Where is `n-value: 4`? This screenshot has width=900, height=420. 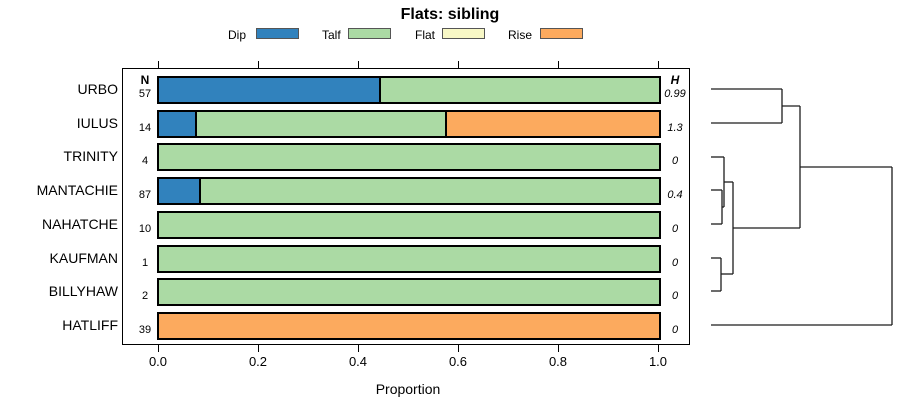
n-value: 4 is located at coordinates (145, 161).